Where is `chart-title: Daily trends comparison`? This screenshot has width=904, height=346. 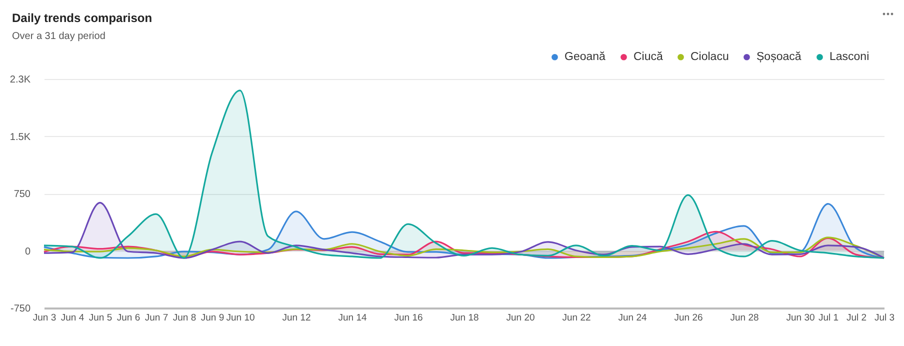
chart-title: Daily trends comparison is located at coordinates (82, 18).